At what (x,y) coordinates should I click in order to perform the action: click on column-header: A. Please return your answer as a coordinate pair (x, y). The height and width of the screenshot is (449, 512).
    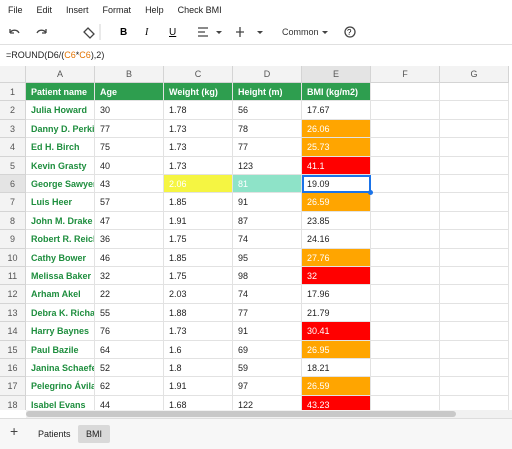
    Looking at the image, I should click on (60, 74).